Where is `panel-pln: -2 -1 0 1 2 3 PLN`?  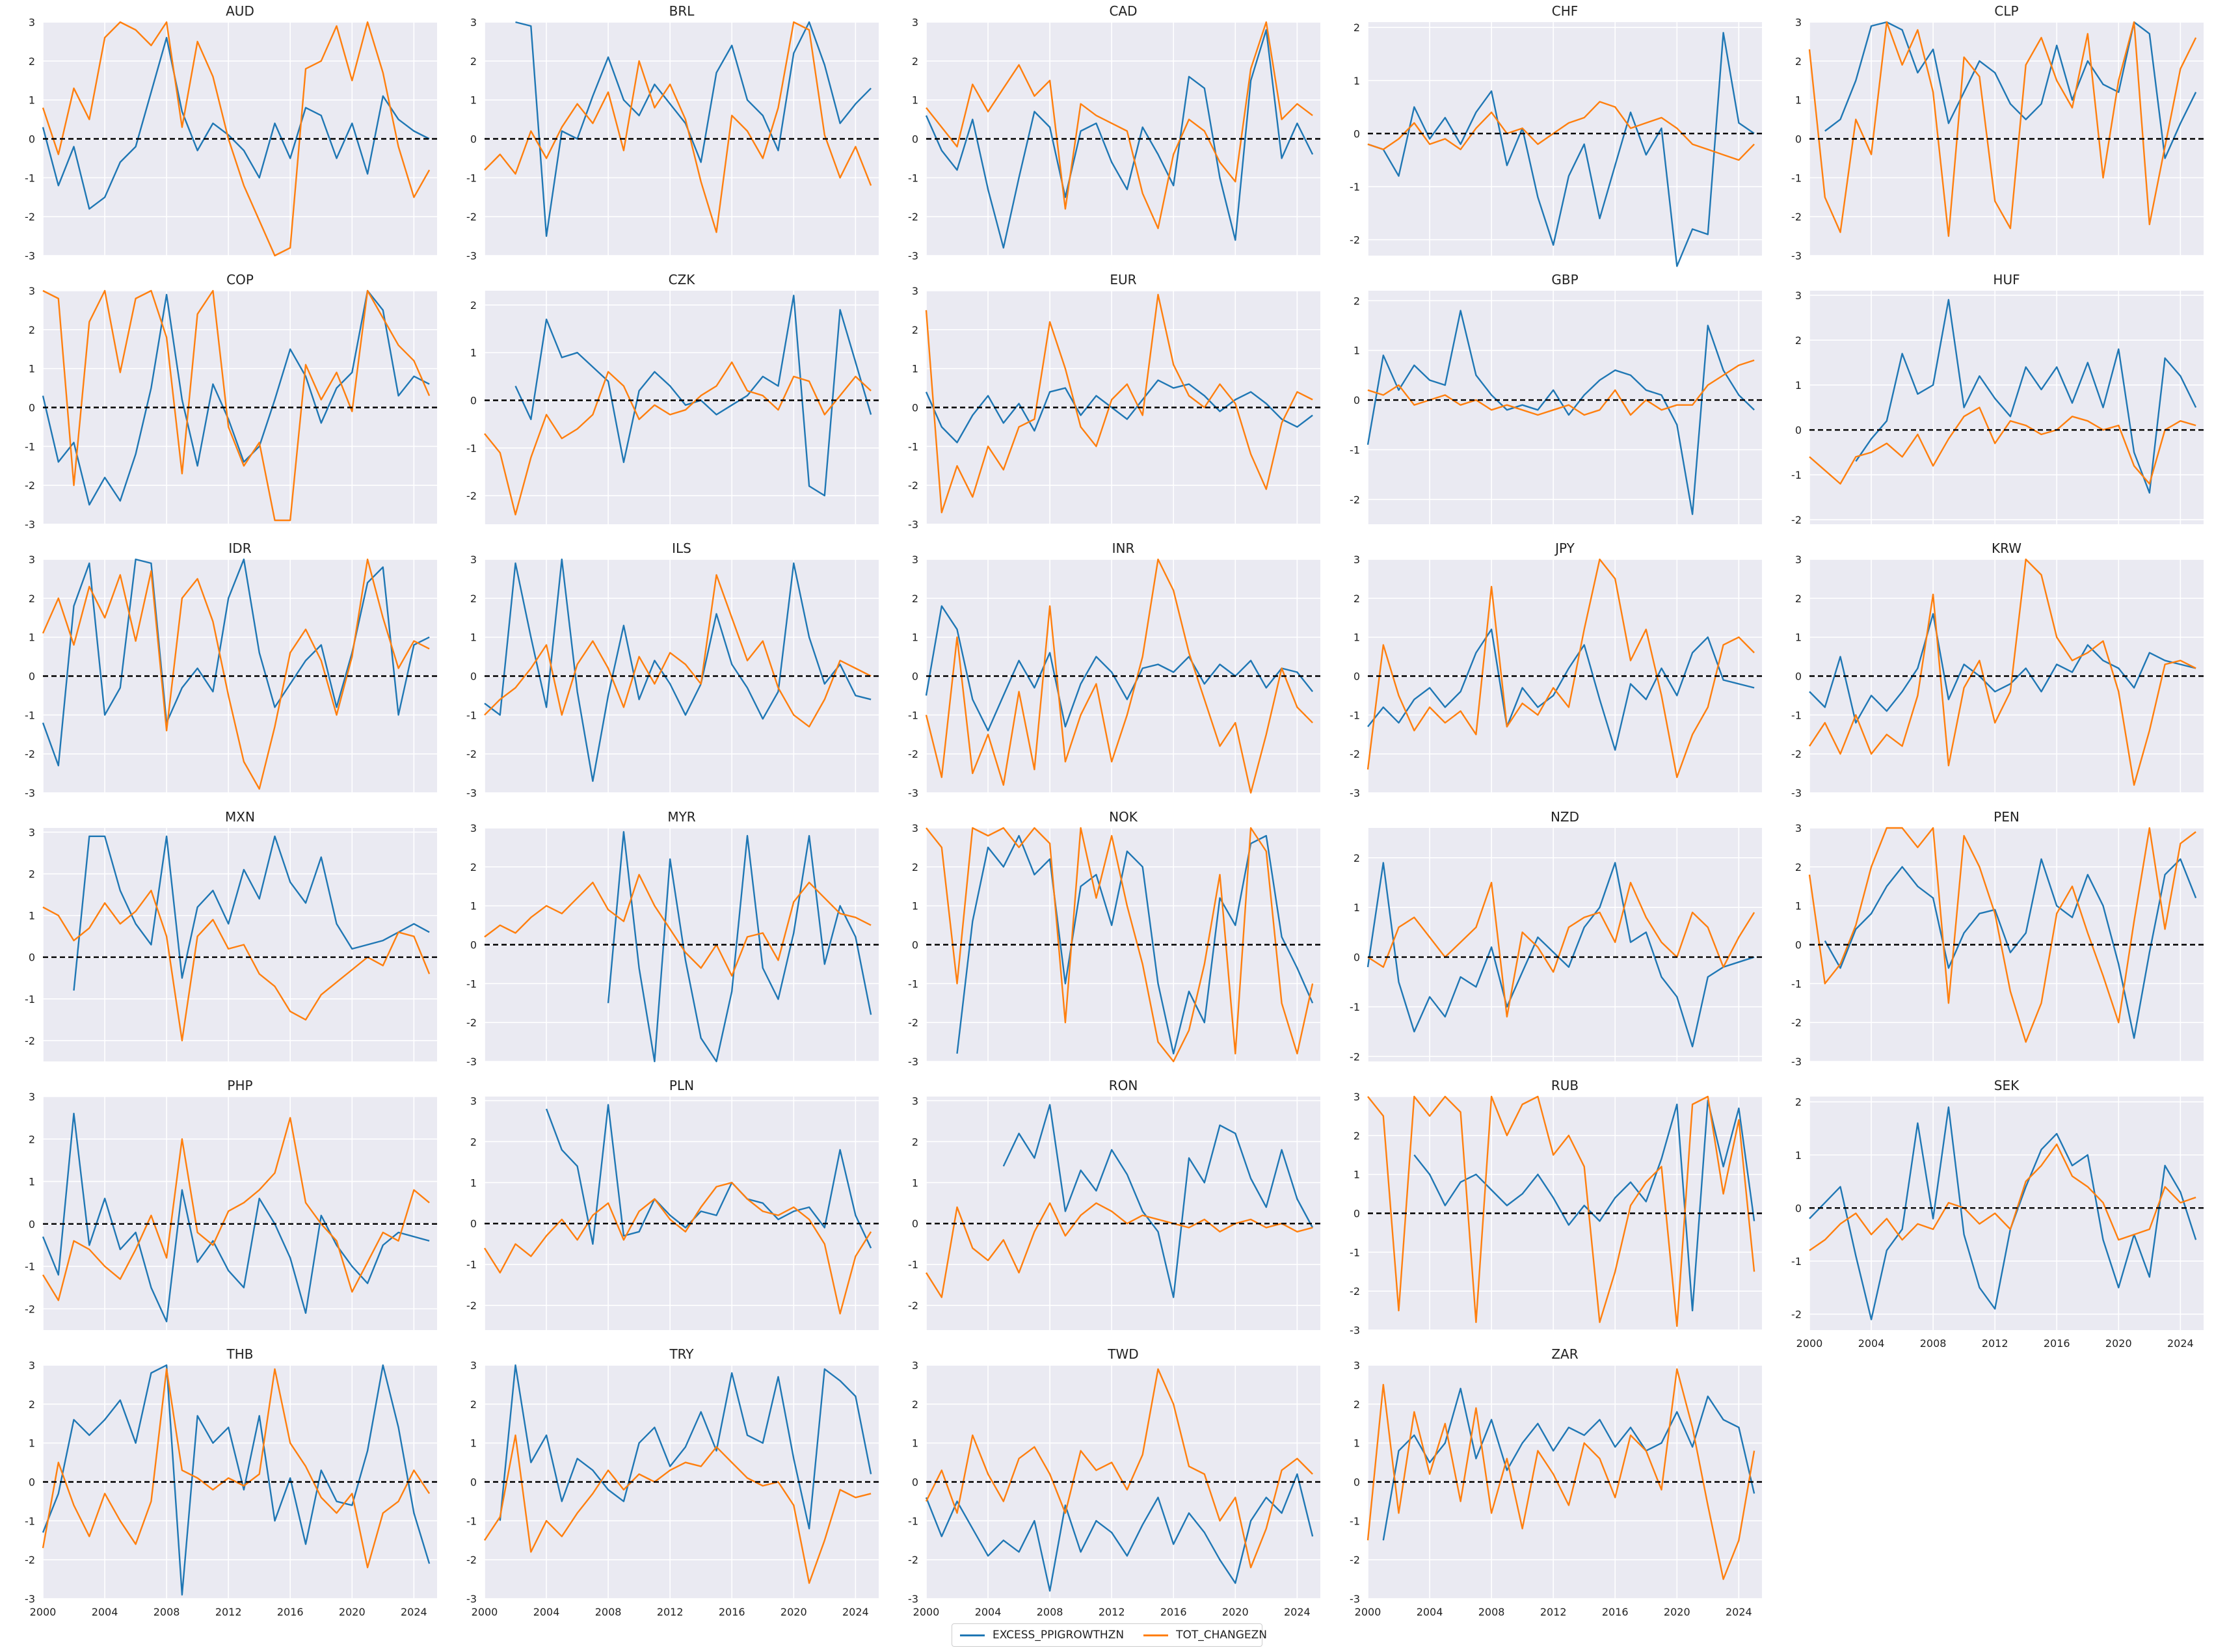
panel-pln: -2 -1 0 1 2 3 PLN is located at coordinates (673, 1204).